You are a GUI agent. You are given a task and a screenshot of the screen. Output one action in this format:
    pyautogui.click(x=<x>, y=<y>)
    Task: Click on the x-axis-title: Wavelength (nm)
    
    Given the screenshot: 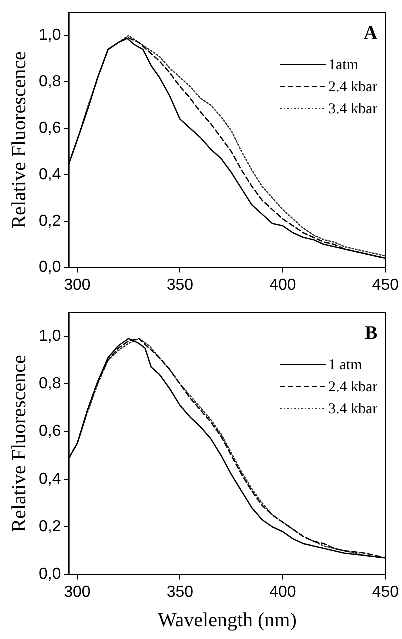 What is the action you would take?
    pyautogui.click(x=227, y=620)
    